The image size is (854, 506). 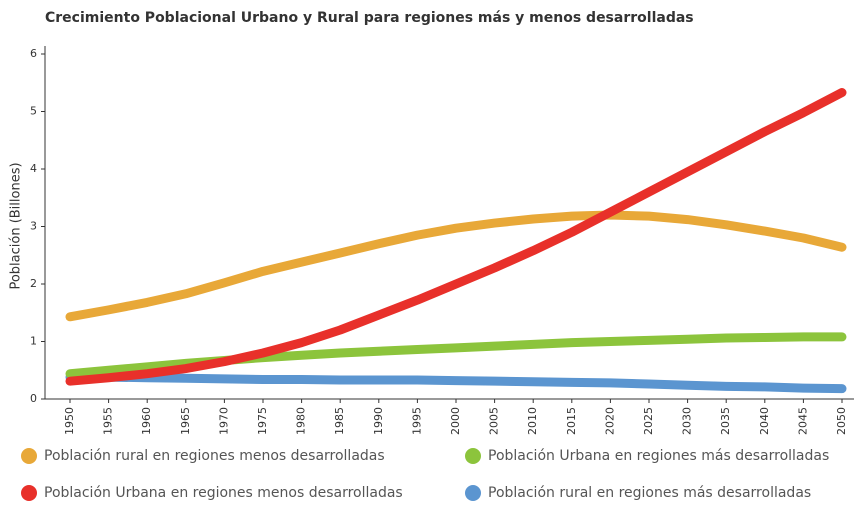 What do you see at coordinates (725, 421) in the screenshot?
I see `x-tick-label: 2035` at bounding box center [725, 421].